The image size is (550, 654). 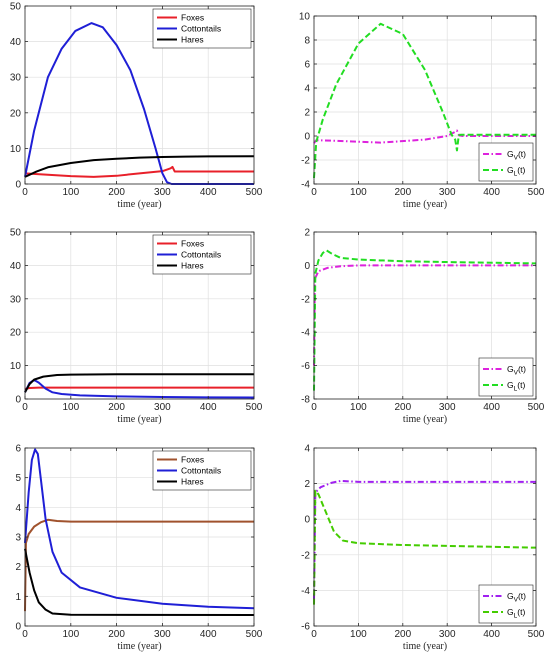 I want to click on y-tick-label: 5, so click(x=18, y=478).